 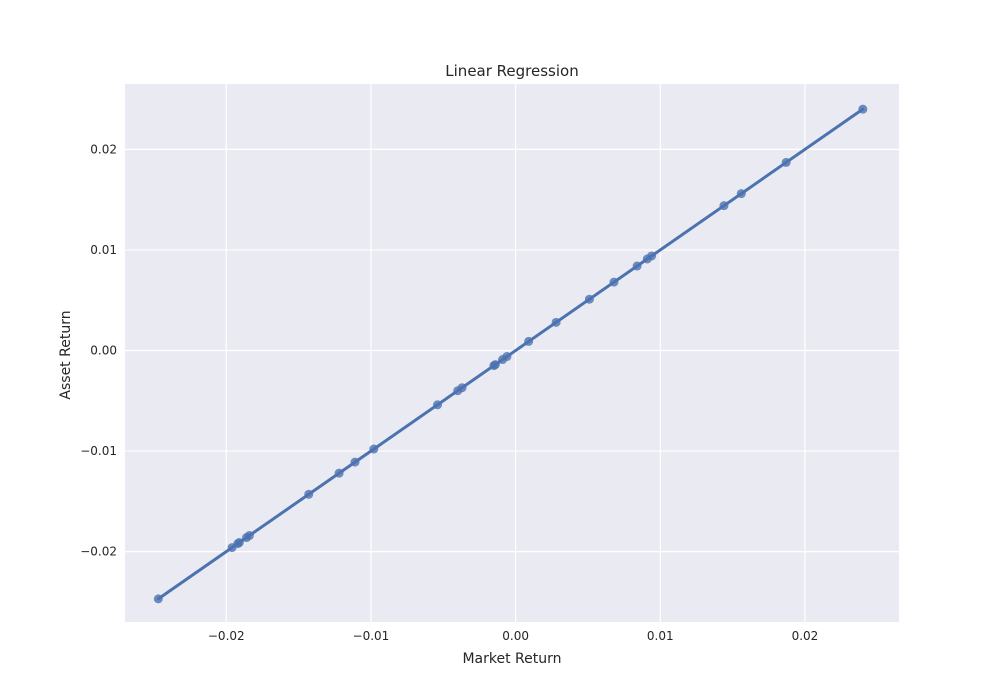 I want to click on x-tick-label: −0.01, so click(x=371, y=636).